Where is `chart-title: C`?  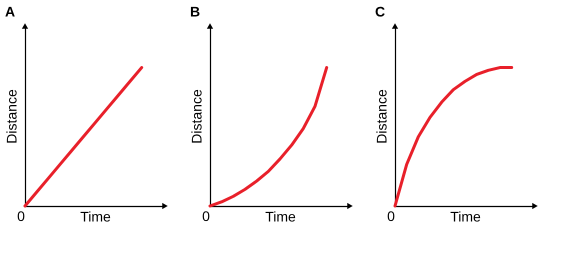 chart-title: C is located at coordinates (380, 11).